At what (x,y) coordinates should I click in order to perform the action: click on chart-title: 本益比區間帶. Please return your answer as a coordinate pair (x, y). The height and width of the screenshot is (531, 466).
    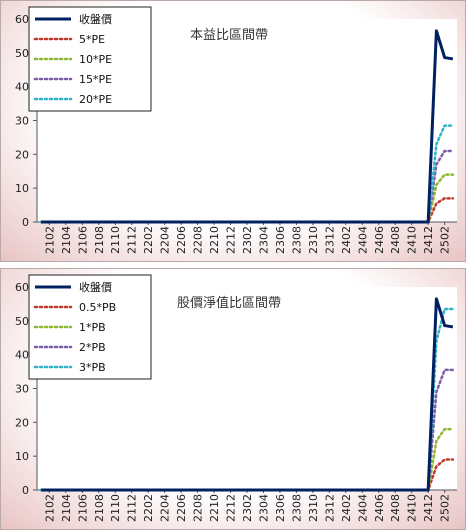
    Looking at the image, I should click on (229, 35).